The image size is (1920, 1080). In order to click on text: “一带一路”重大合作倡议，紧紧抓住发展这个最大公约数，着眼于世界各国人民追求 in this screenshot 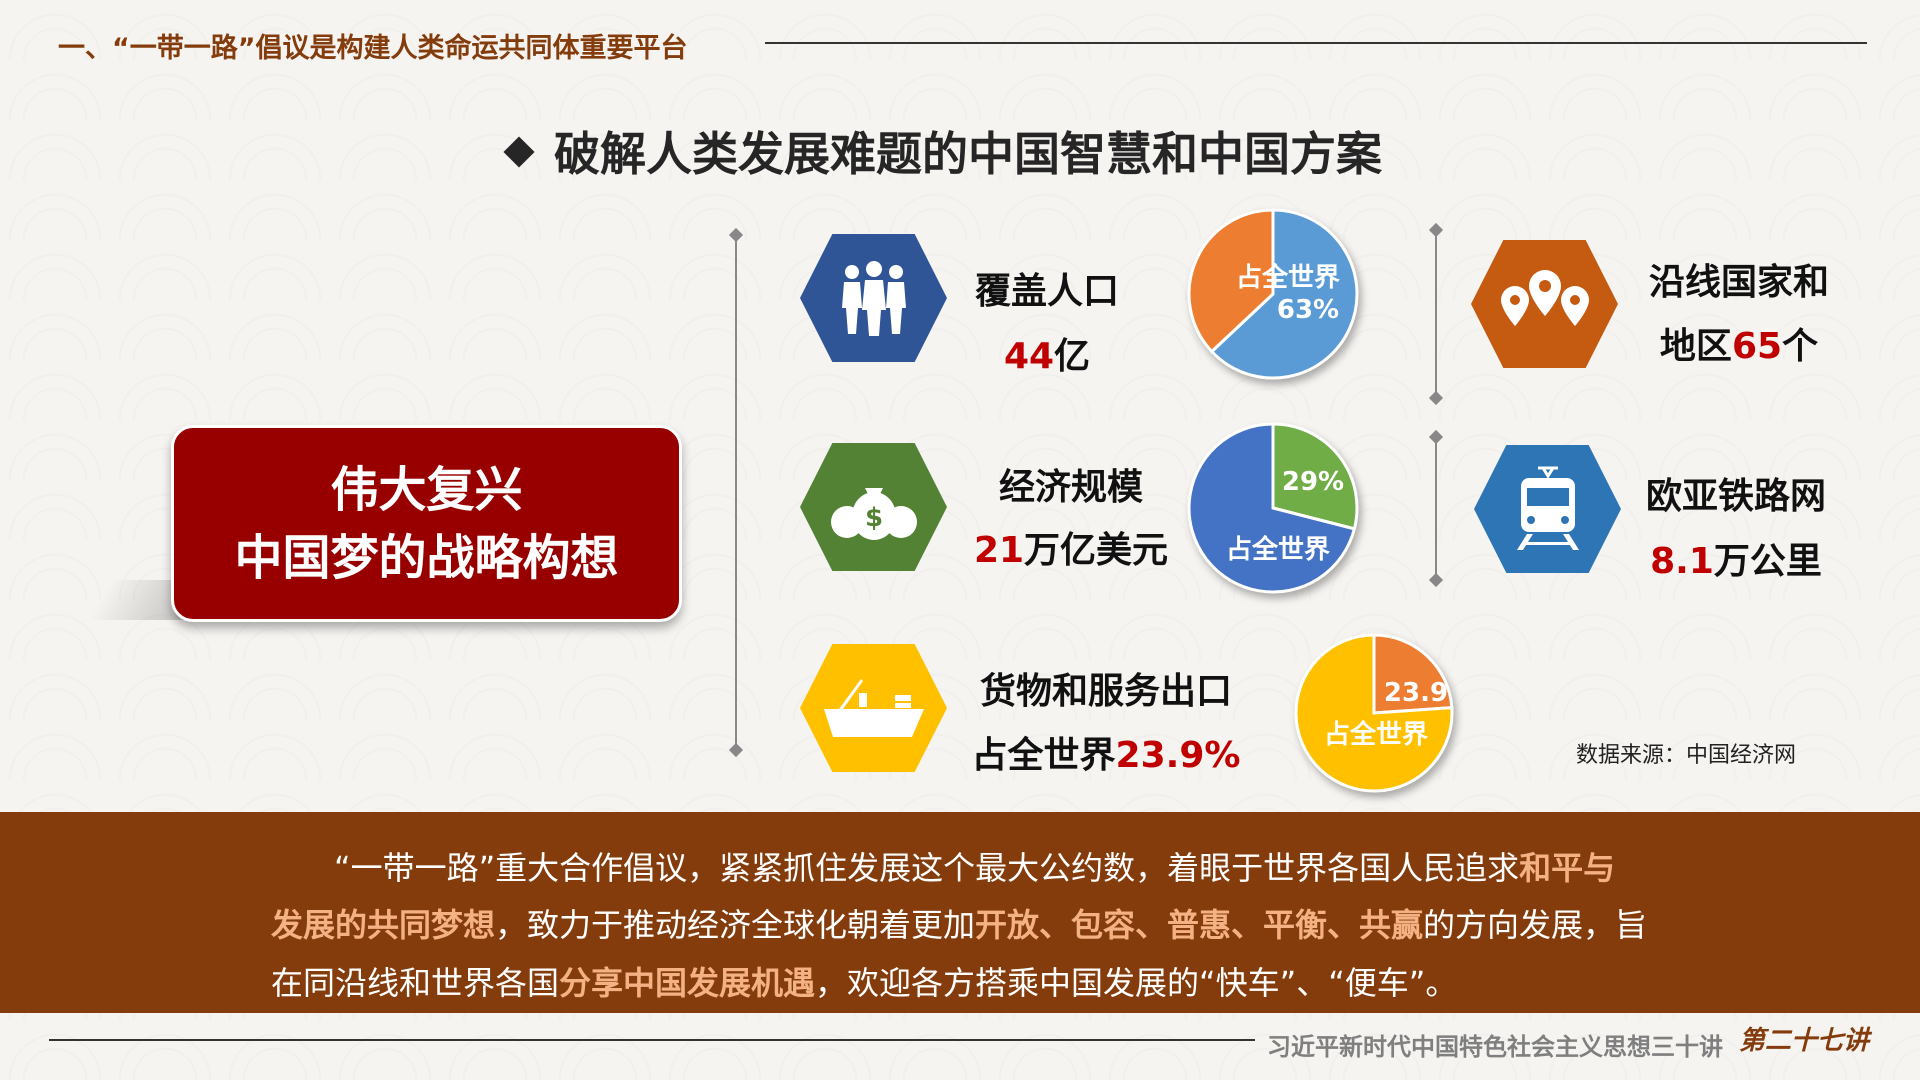, I will do `click(927, 868)`.